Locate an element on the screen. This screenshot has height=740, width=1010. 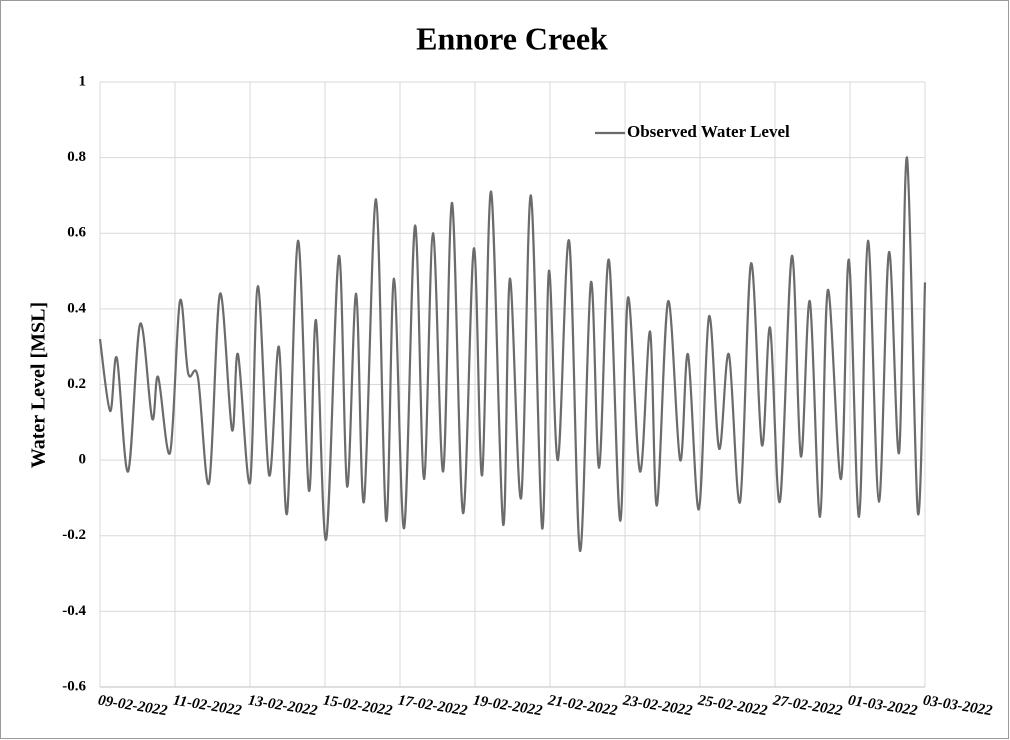
y-tick-label: 0 is located at coordinates (83, 460).